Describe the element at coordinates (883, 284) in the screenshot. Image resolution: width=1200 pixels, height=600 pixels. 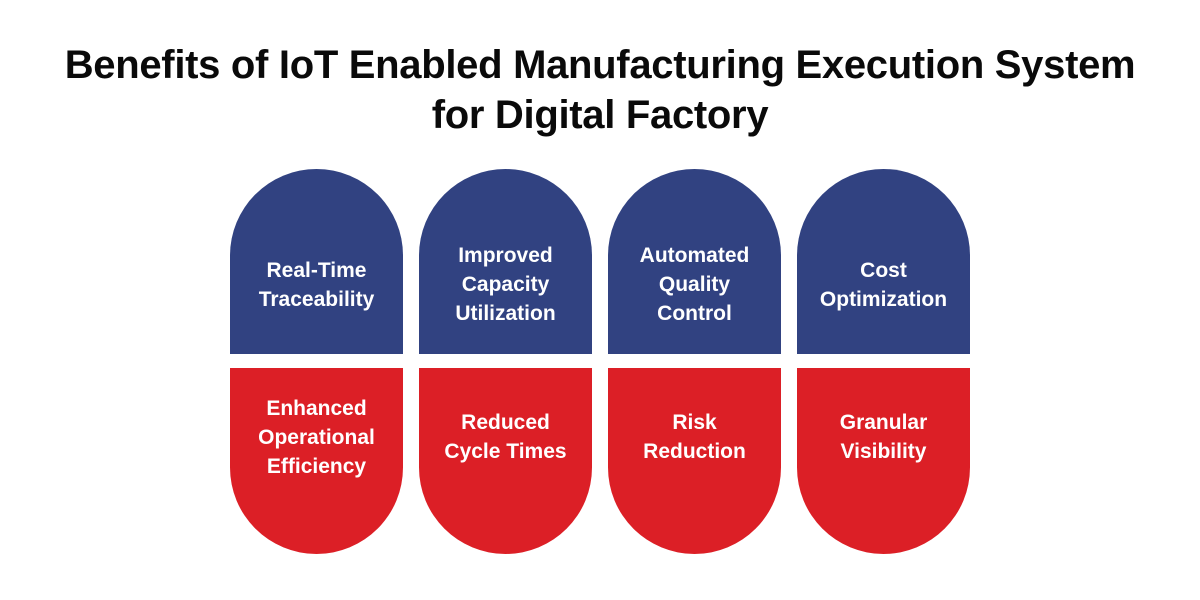
I see `benefit-label-cost-optimization: Cost Optimization` at that location.